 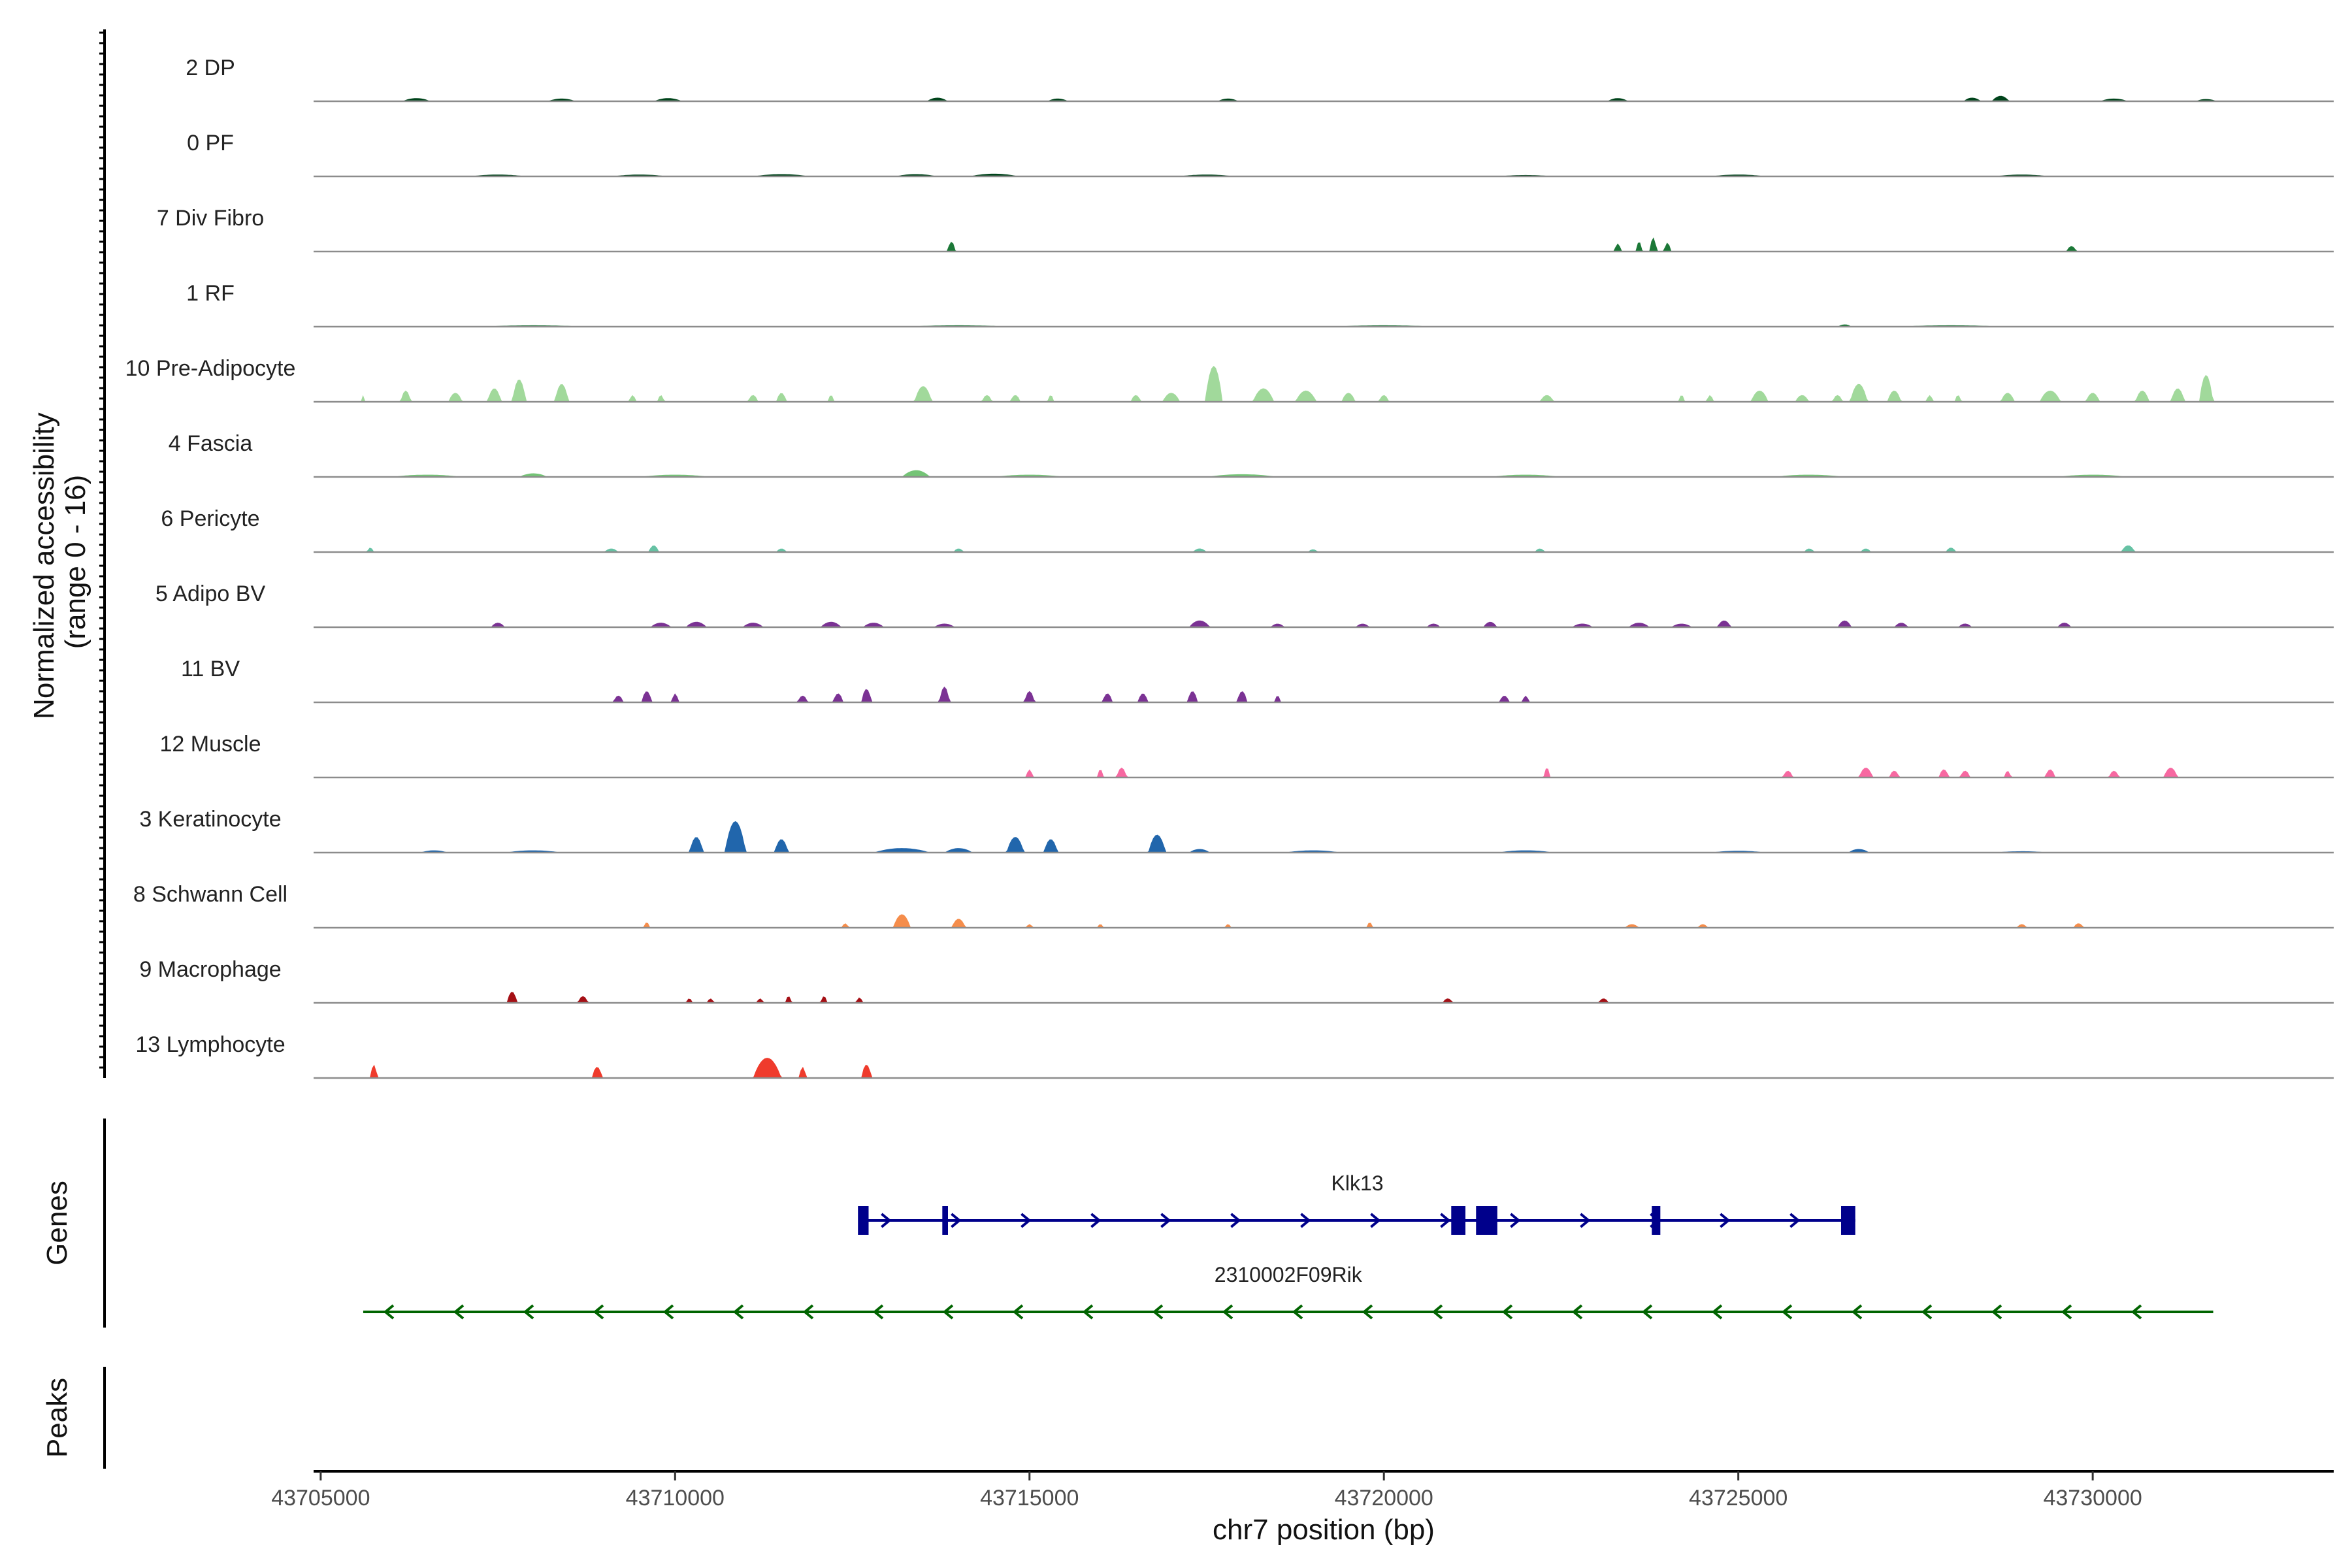 I want to click on track-label-12-muscle: 12 Muscle, so click(x=210, y=744).